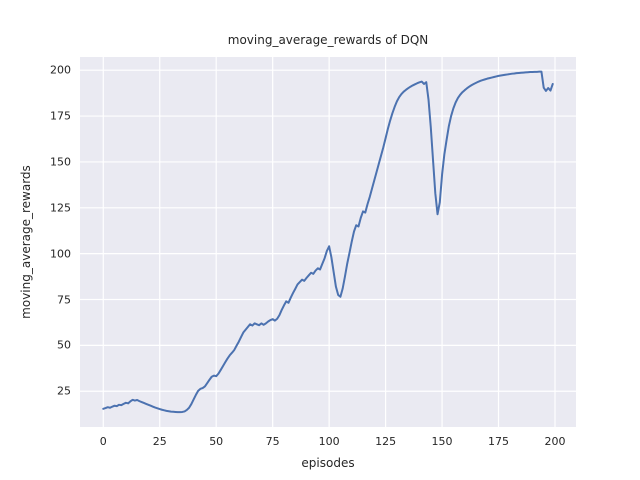  What do you see at coordinates (64, 299) in the screenshot?
I see `y-tick-label: 75` at bounding box center [64, 299].